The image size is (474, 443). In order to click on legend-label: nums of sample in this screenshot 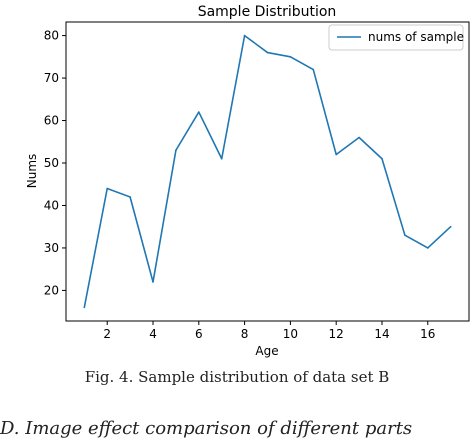, I will do `click(416, 37)`.